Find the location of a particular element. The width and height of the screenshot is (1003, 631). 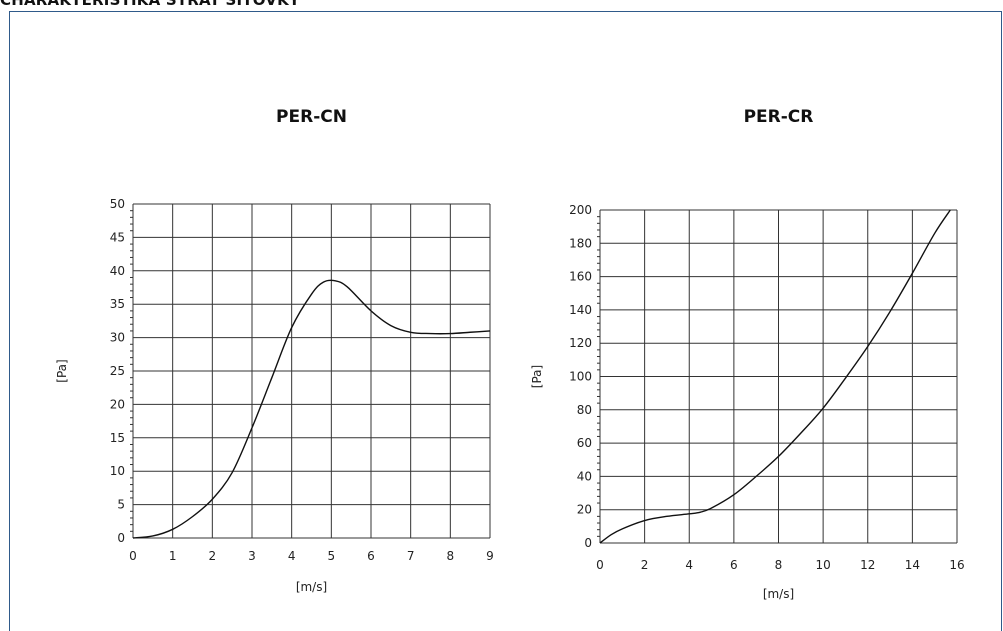

chart-1-xtick-label-0: 0 is located at coordinates (133, 556).